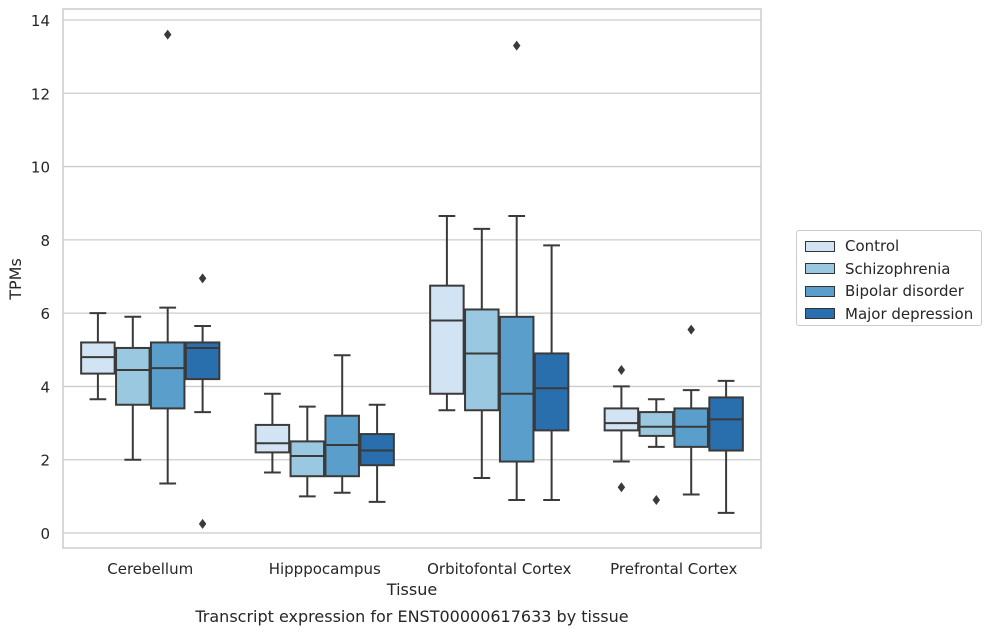  I want to click on x-axis-label: Tissue, so click(411, 589).